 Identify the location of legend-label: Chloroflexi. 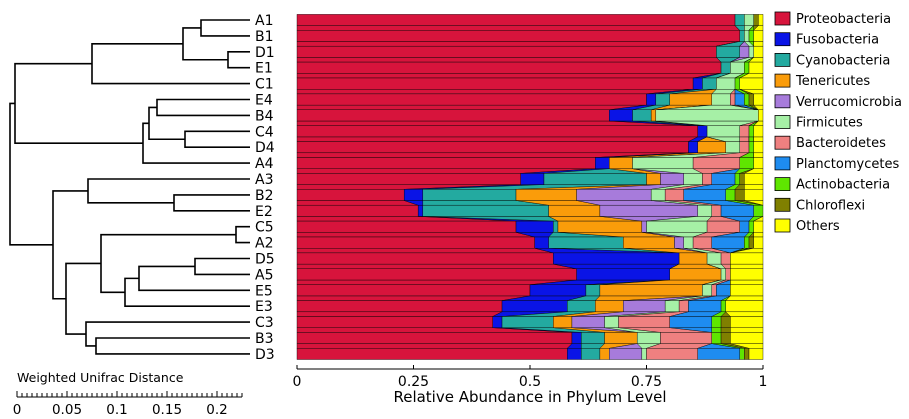
(830, 205).